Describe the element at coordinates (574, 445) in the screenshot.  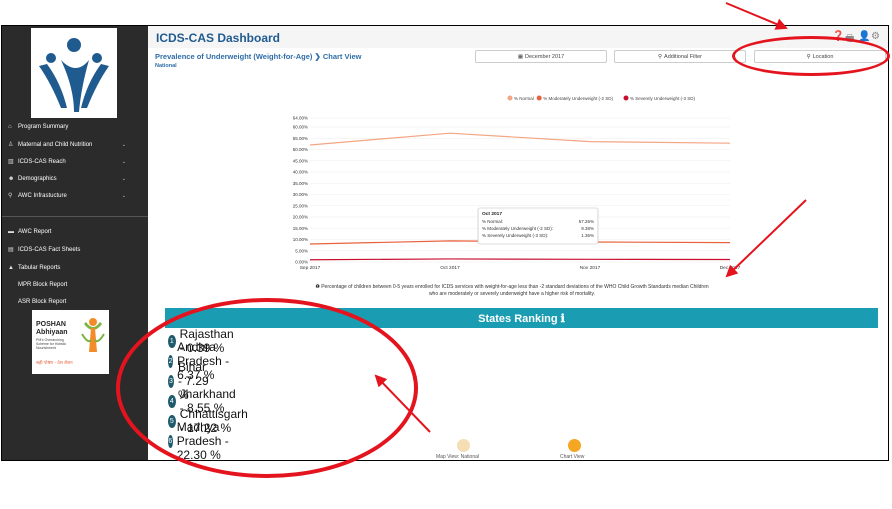
I see `chart-view-toggle` at that location.